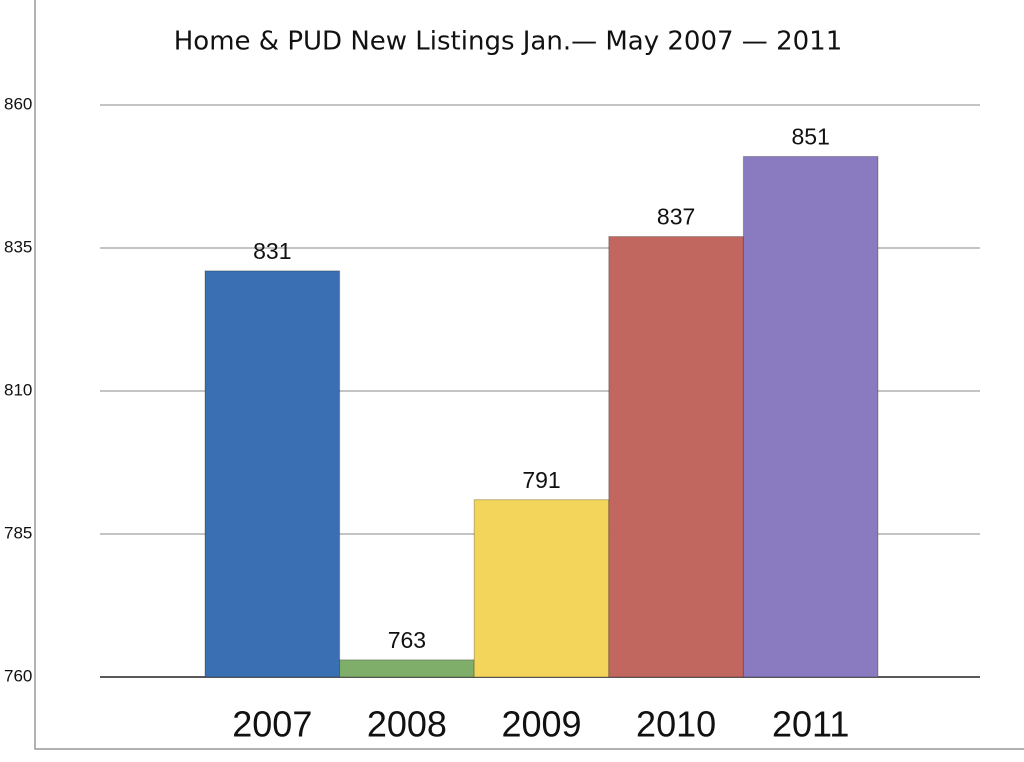 Image resolution: width=1024 pixels, height=762 pixels. Describe the element at coordinates (541, 480) in the screenshot. I see `value-label: 791` at that location.